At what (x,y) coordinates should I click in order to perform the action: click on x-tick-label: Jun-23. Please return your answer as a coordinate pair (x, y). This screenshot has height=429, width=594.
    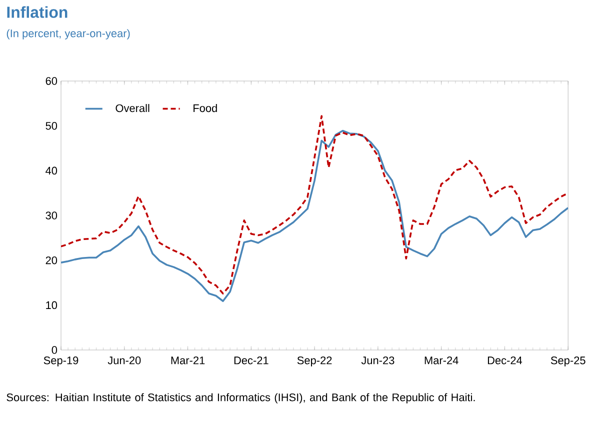
    Looking at the image, I should click on (377, 360).